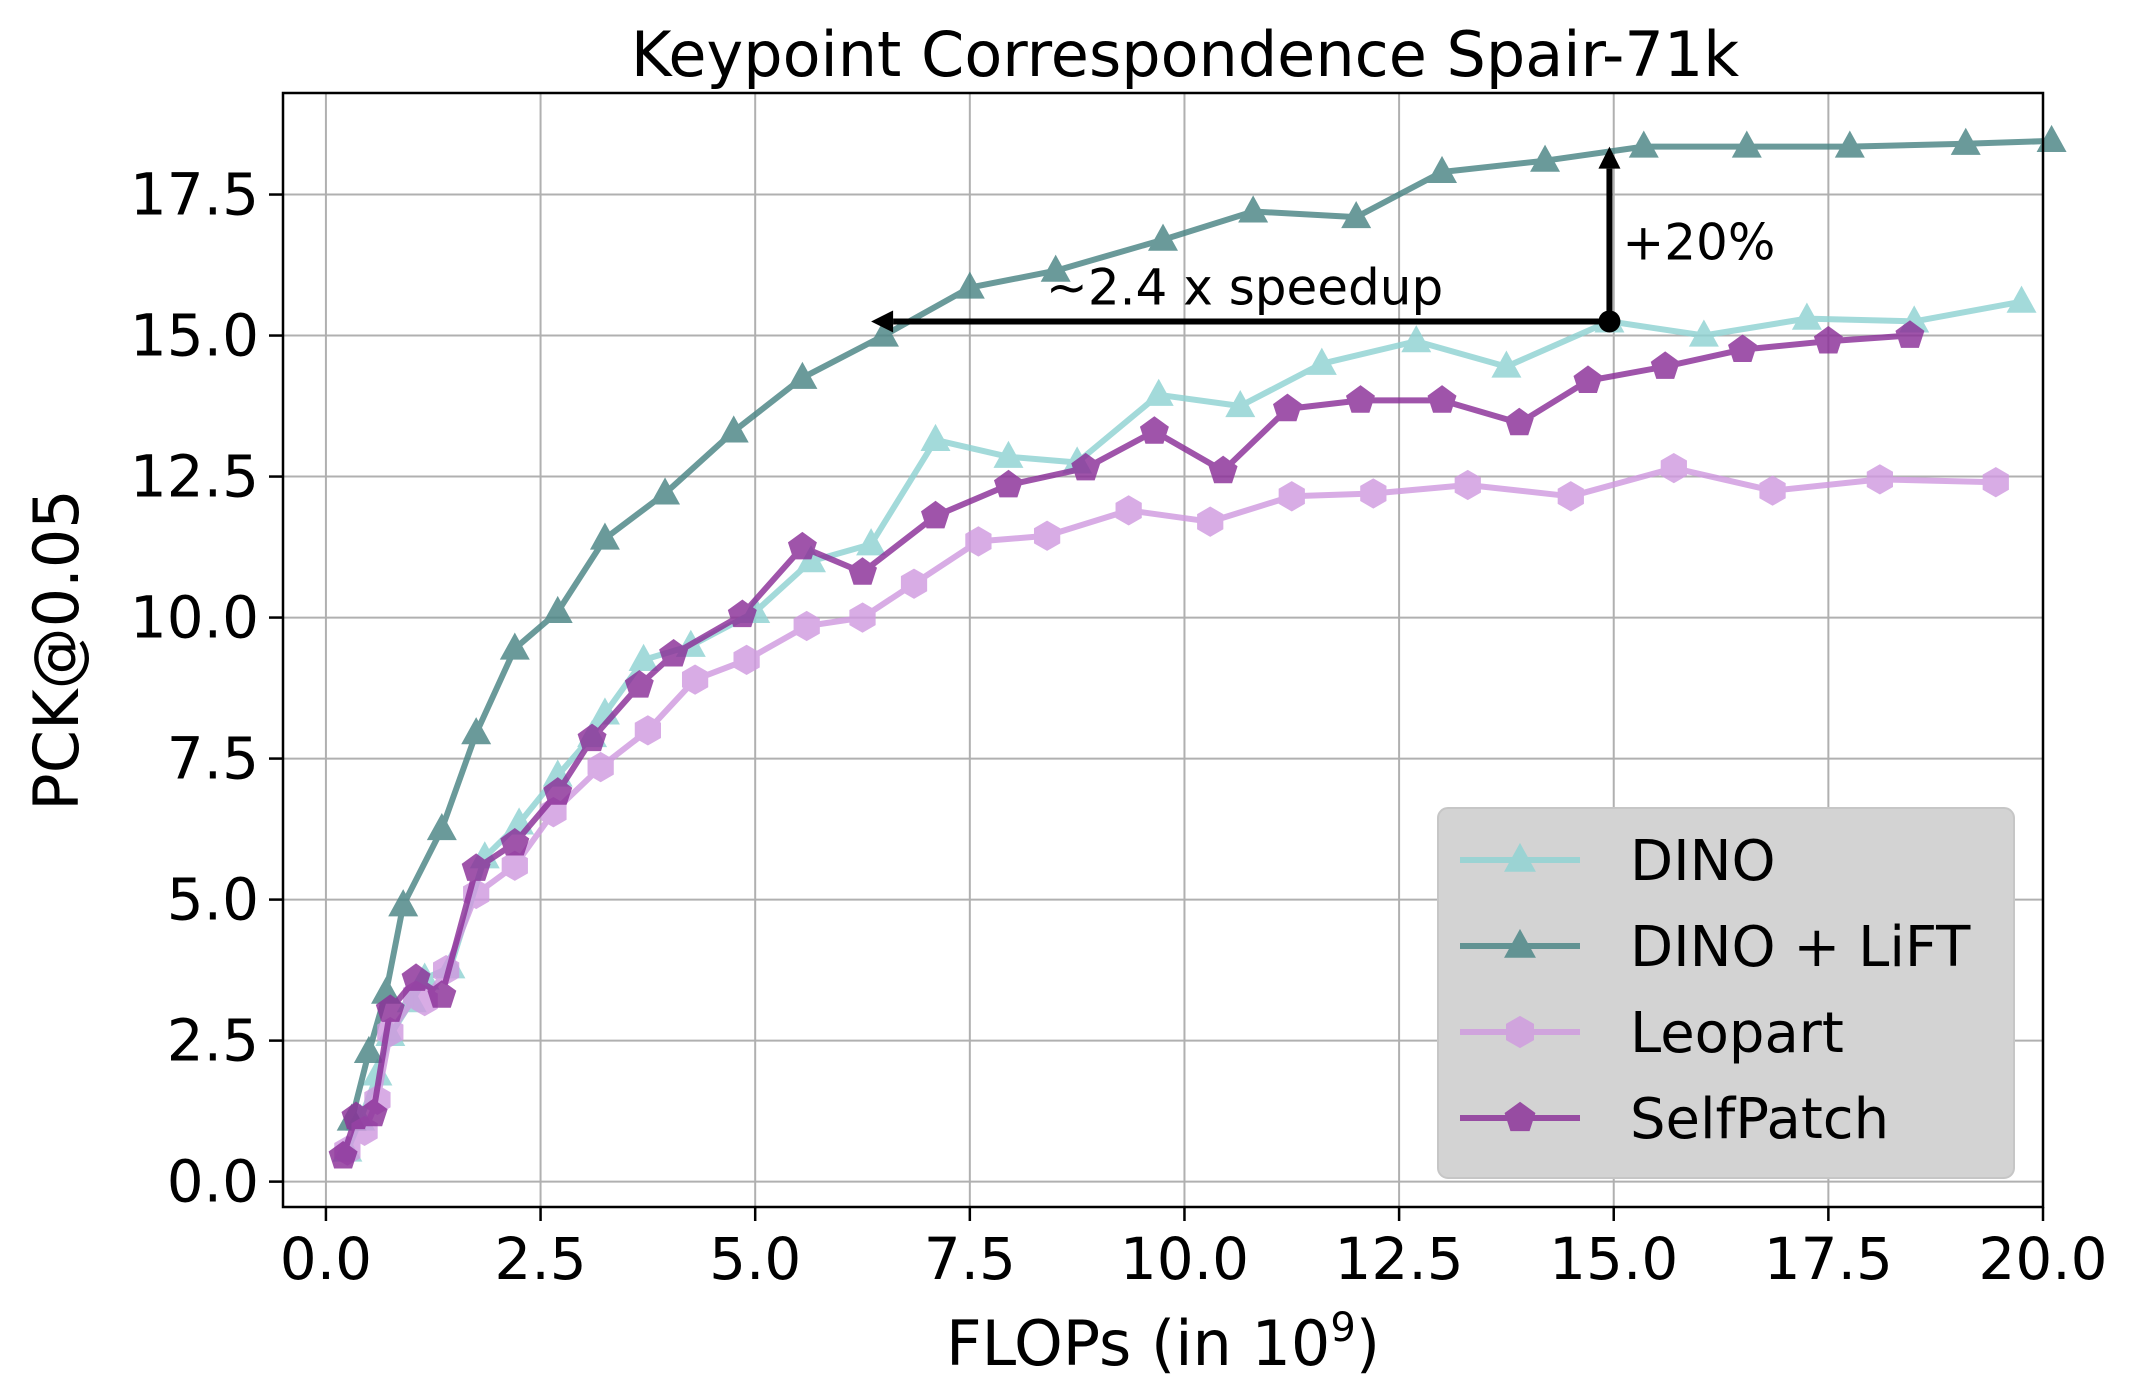  I want to click on gain-arrow-head, so click(1609, 157).